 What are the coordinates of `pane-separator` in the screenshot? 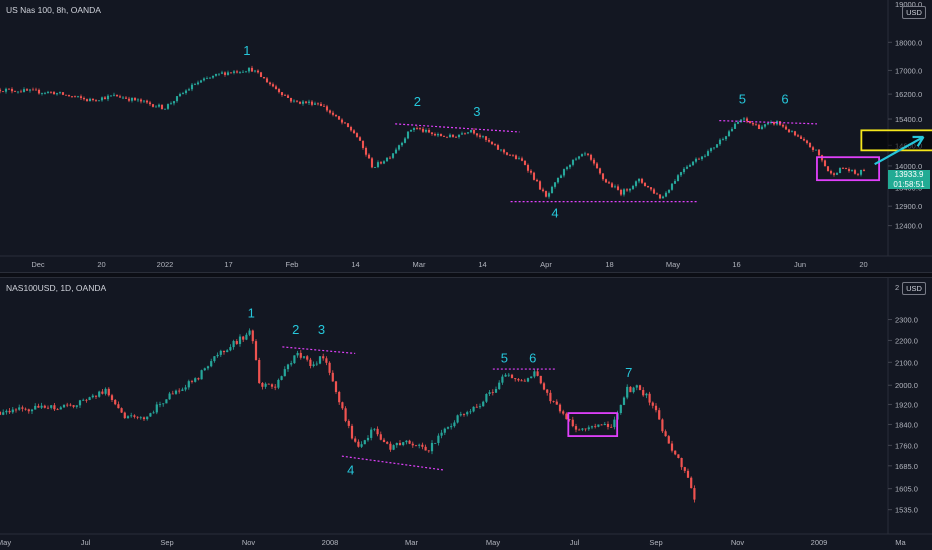 It's located at (466, 275).